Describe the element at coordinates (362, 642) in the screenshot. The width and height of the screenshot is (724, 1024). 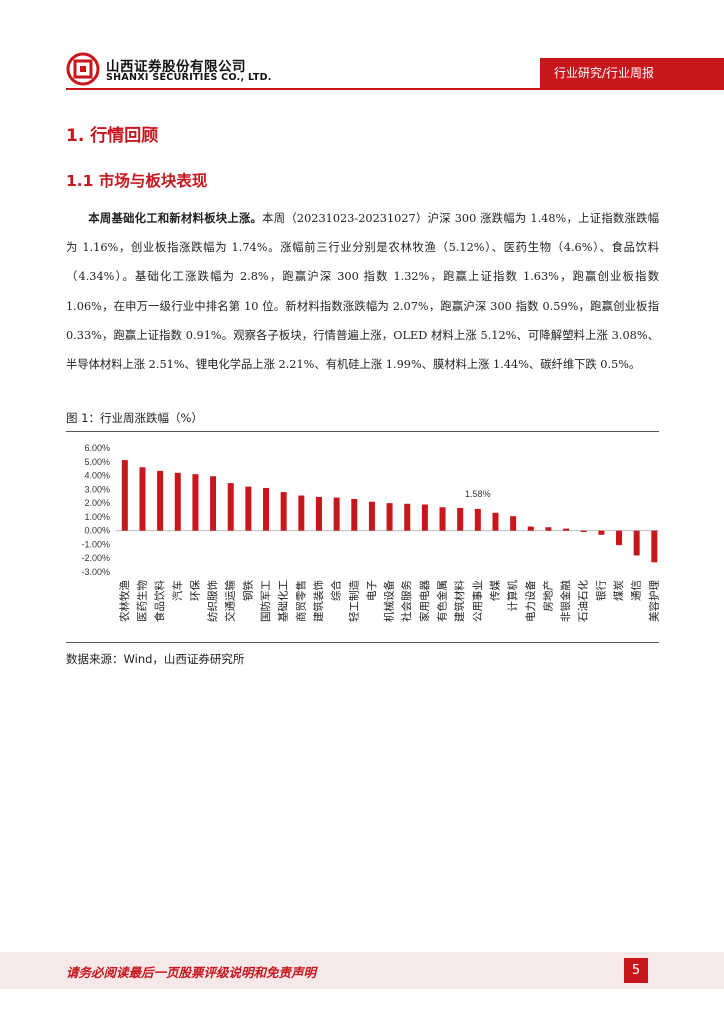
I see `figure-bottom-rule` at that location.